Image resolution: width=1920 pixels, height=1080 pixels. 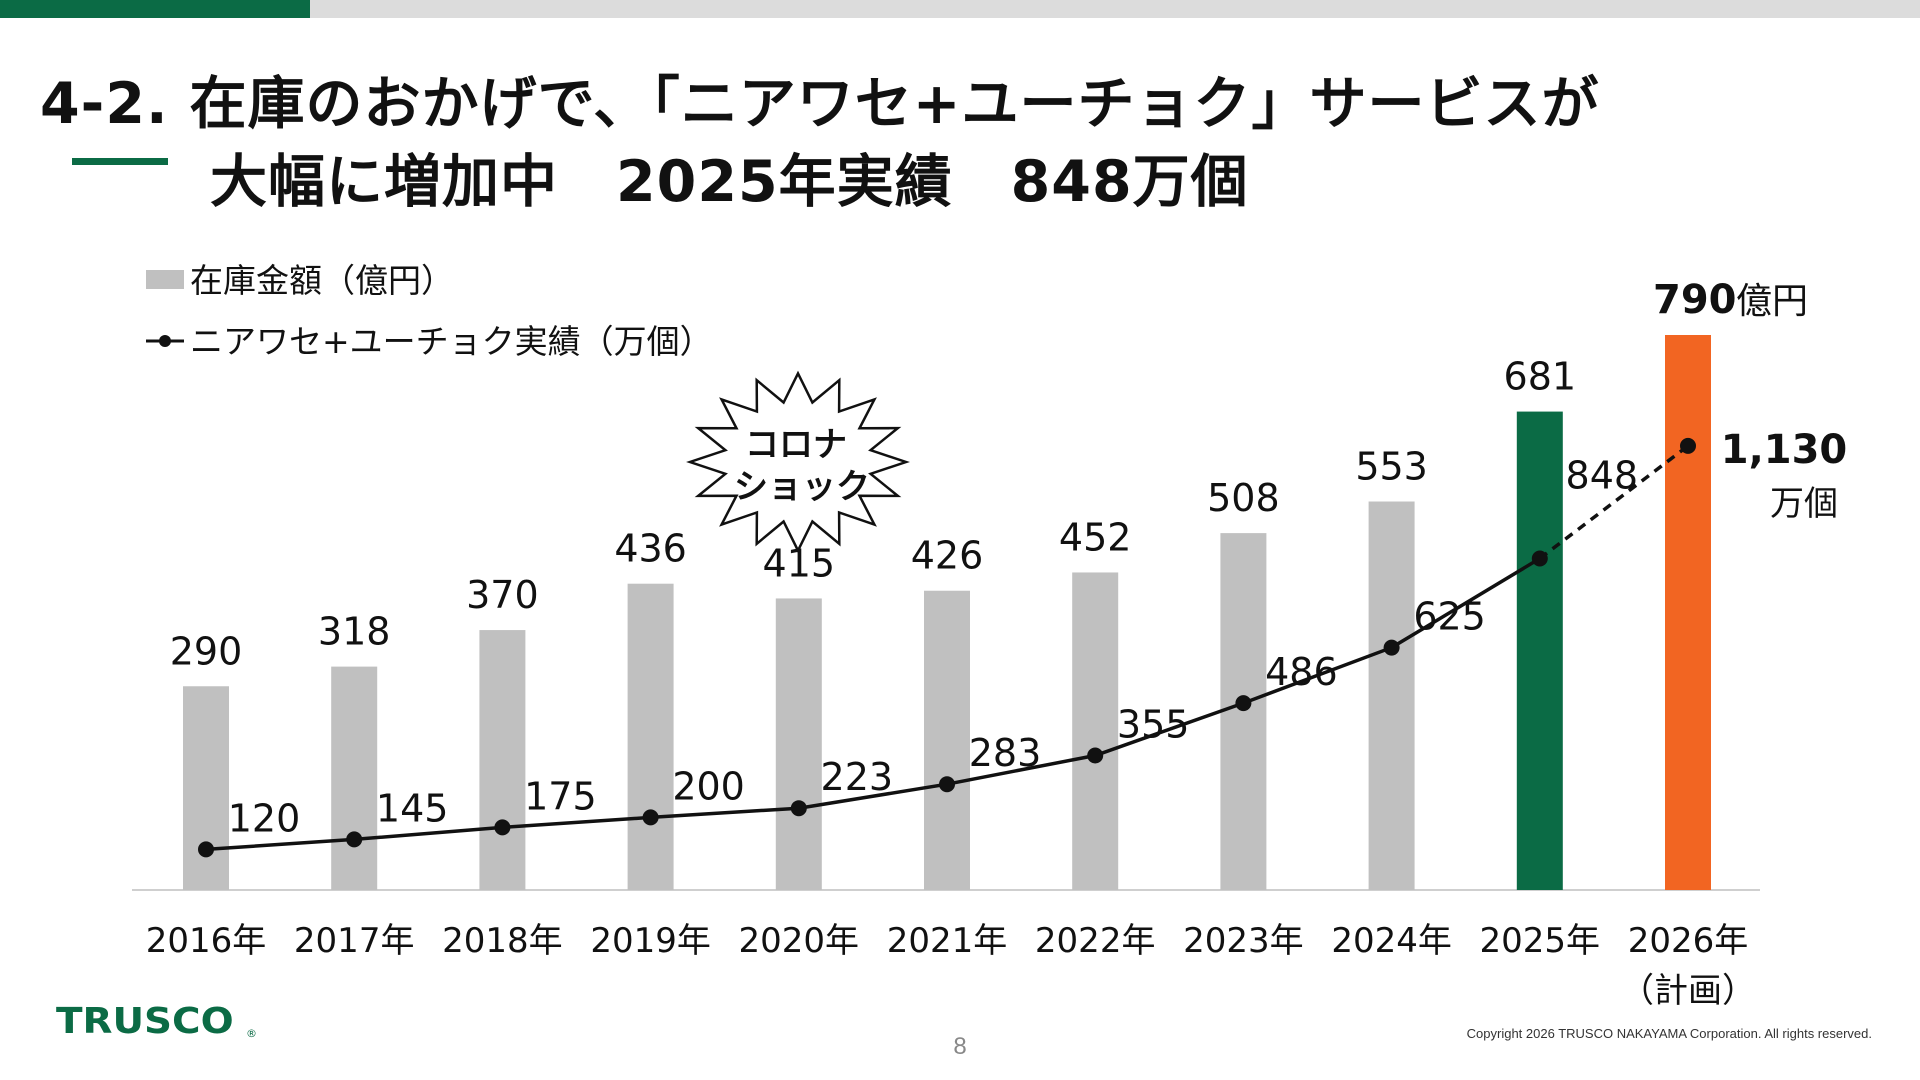 What do you see at coordinates (1243, 941) in the screenshot?
I see `category-label: 2023年` at bounding box center [1243, 941].